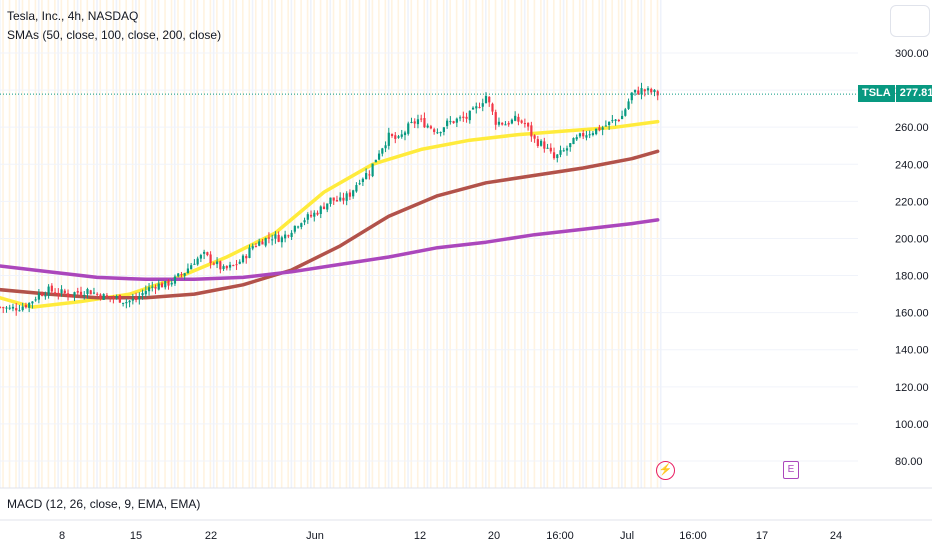 The height and width of the screenshot is (550, 932). Describe the element at coordinates (450, 536) in the screenshot. I see `time-axis: 8 15 22 Jun 12 20 16:00 Jul 16:00 17 24` at that location.